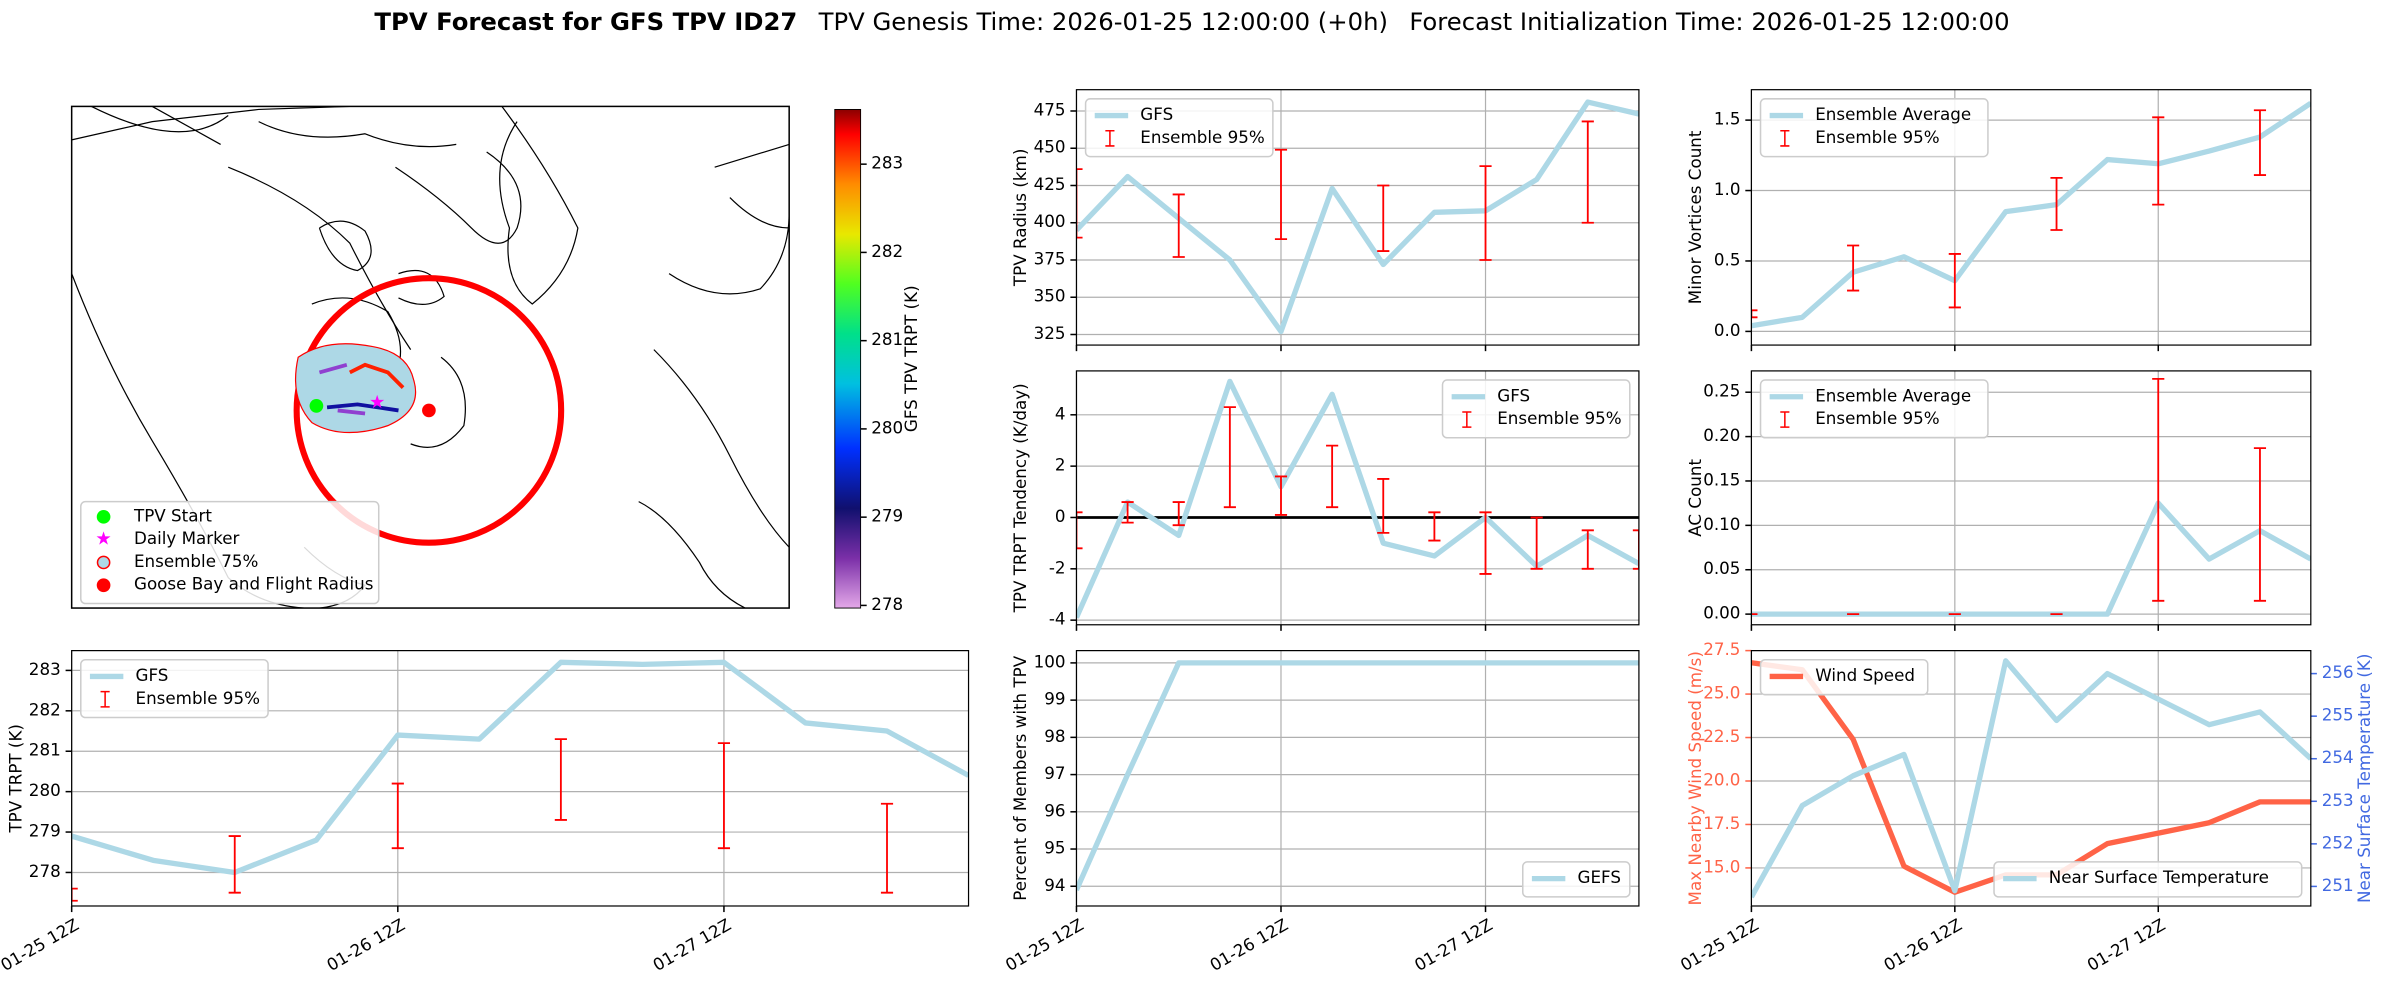 This screenshot has width=2384, height=982. What do you see at coordinates (1721, 391) in the screenshot?
I see `y-tick-label: 0.25` at bounding box center [1721, 391].